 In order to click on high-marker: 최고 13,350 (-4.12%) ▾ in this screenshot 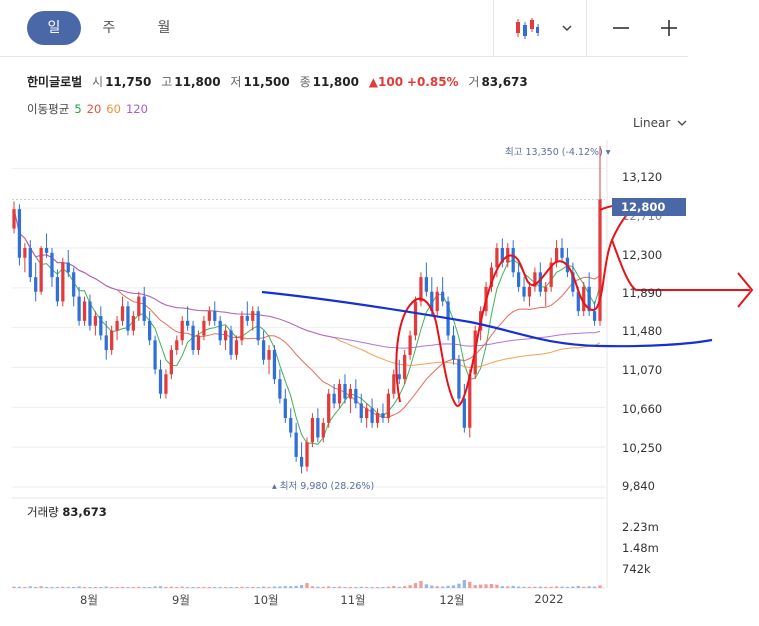, I will do `click(558, 152)`.